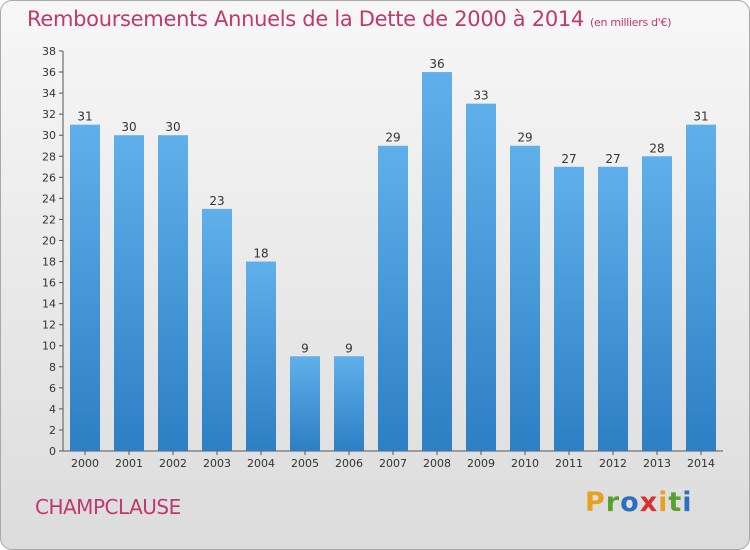 The image size is (750, 550). What do you see at coordinates (656, 148) in the screenshot?
I see `value-label: 28` at bounding box center [656, 148].